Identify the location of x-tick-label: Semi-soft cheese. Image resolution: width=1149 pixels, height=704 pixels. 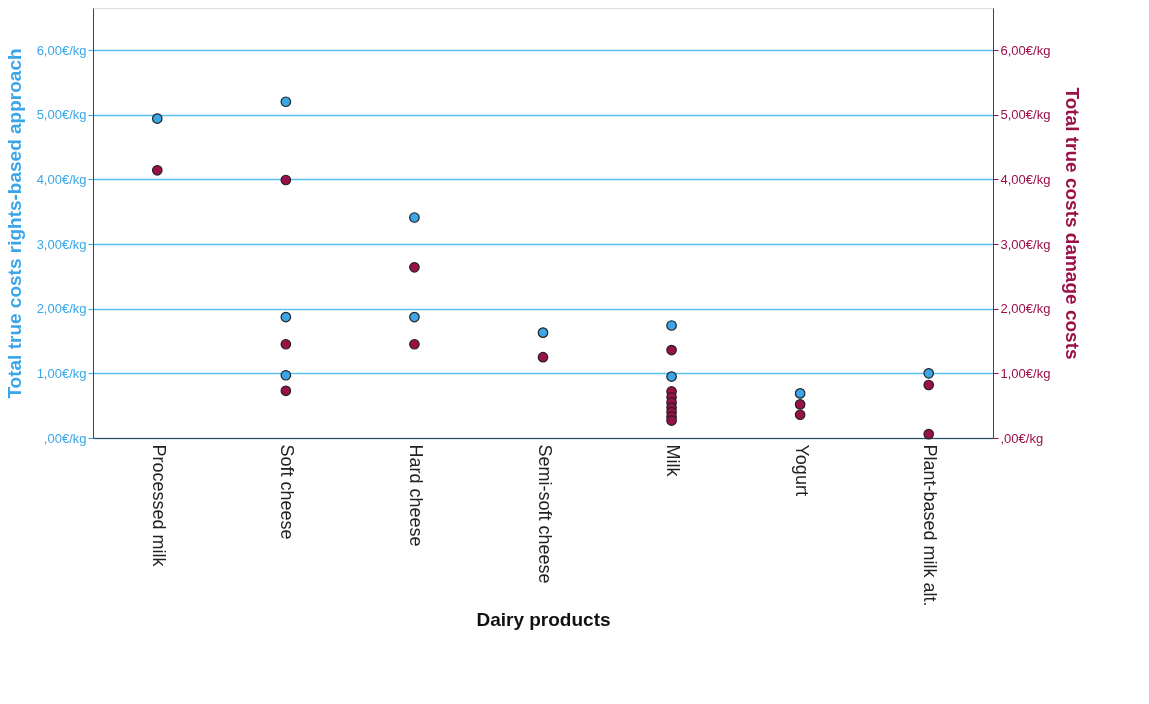
(544, 514).